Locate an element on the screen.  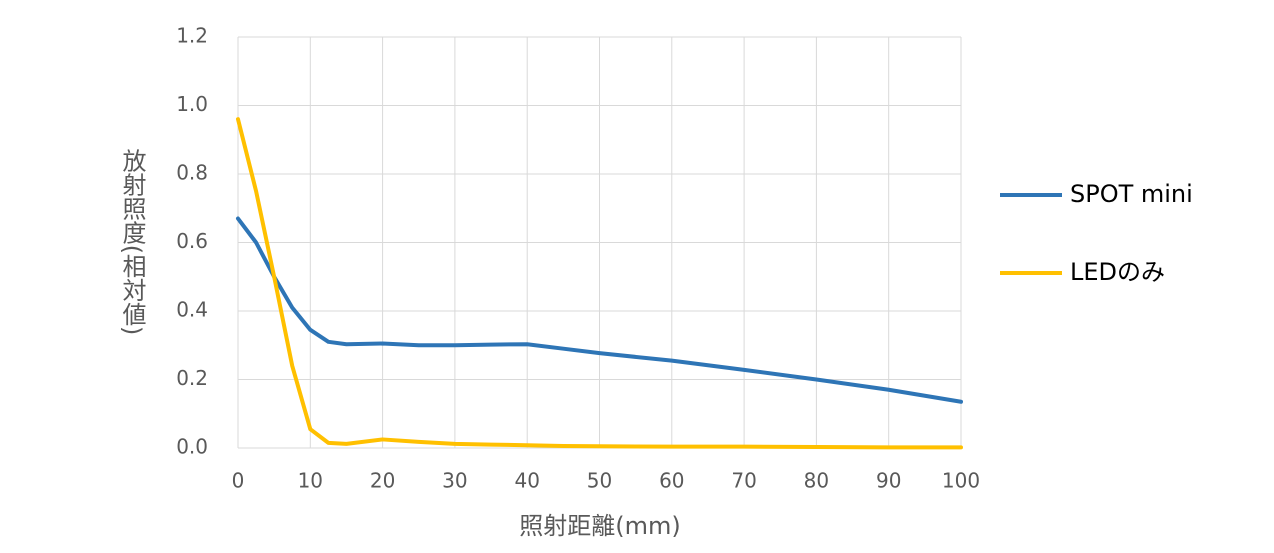
x-tick-label: 10 is located at coordinates (310, 481).